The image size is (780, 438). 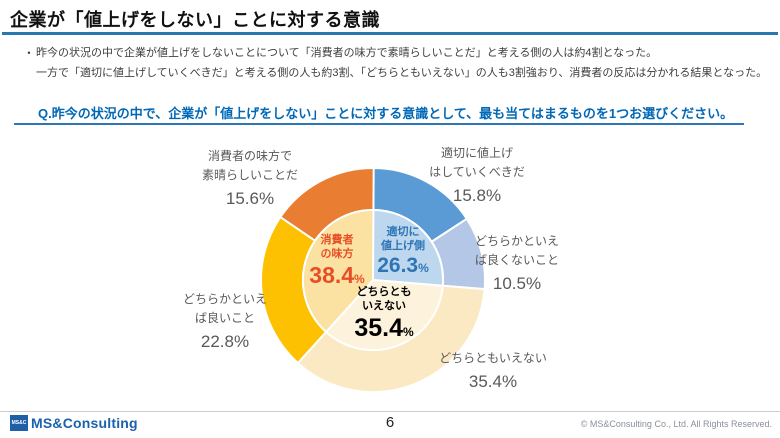 I want to click on inner-neither-unit: %, so click(x=408, y=332).